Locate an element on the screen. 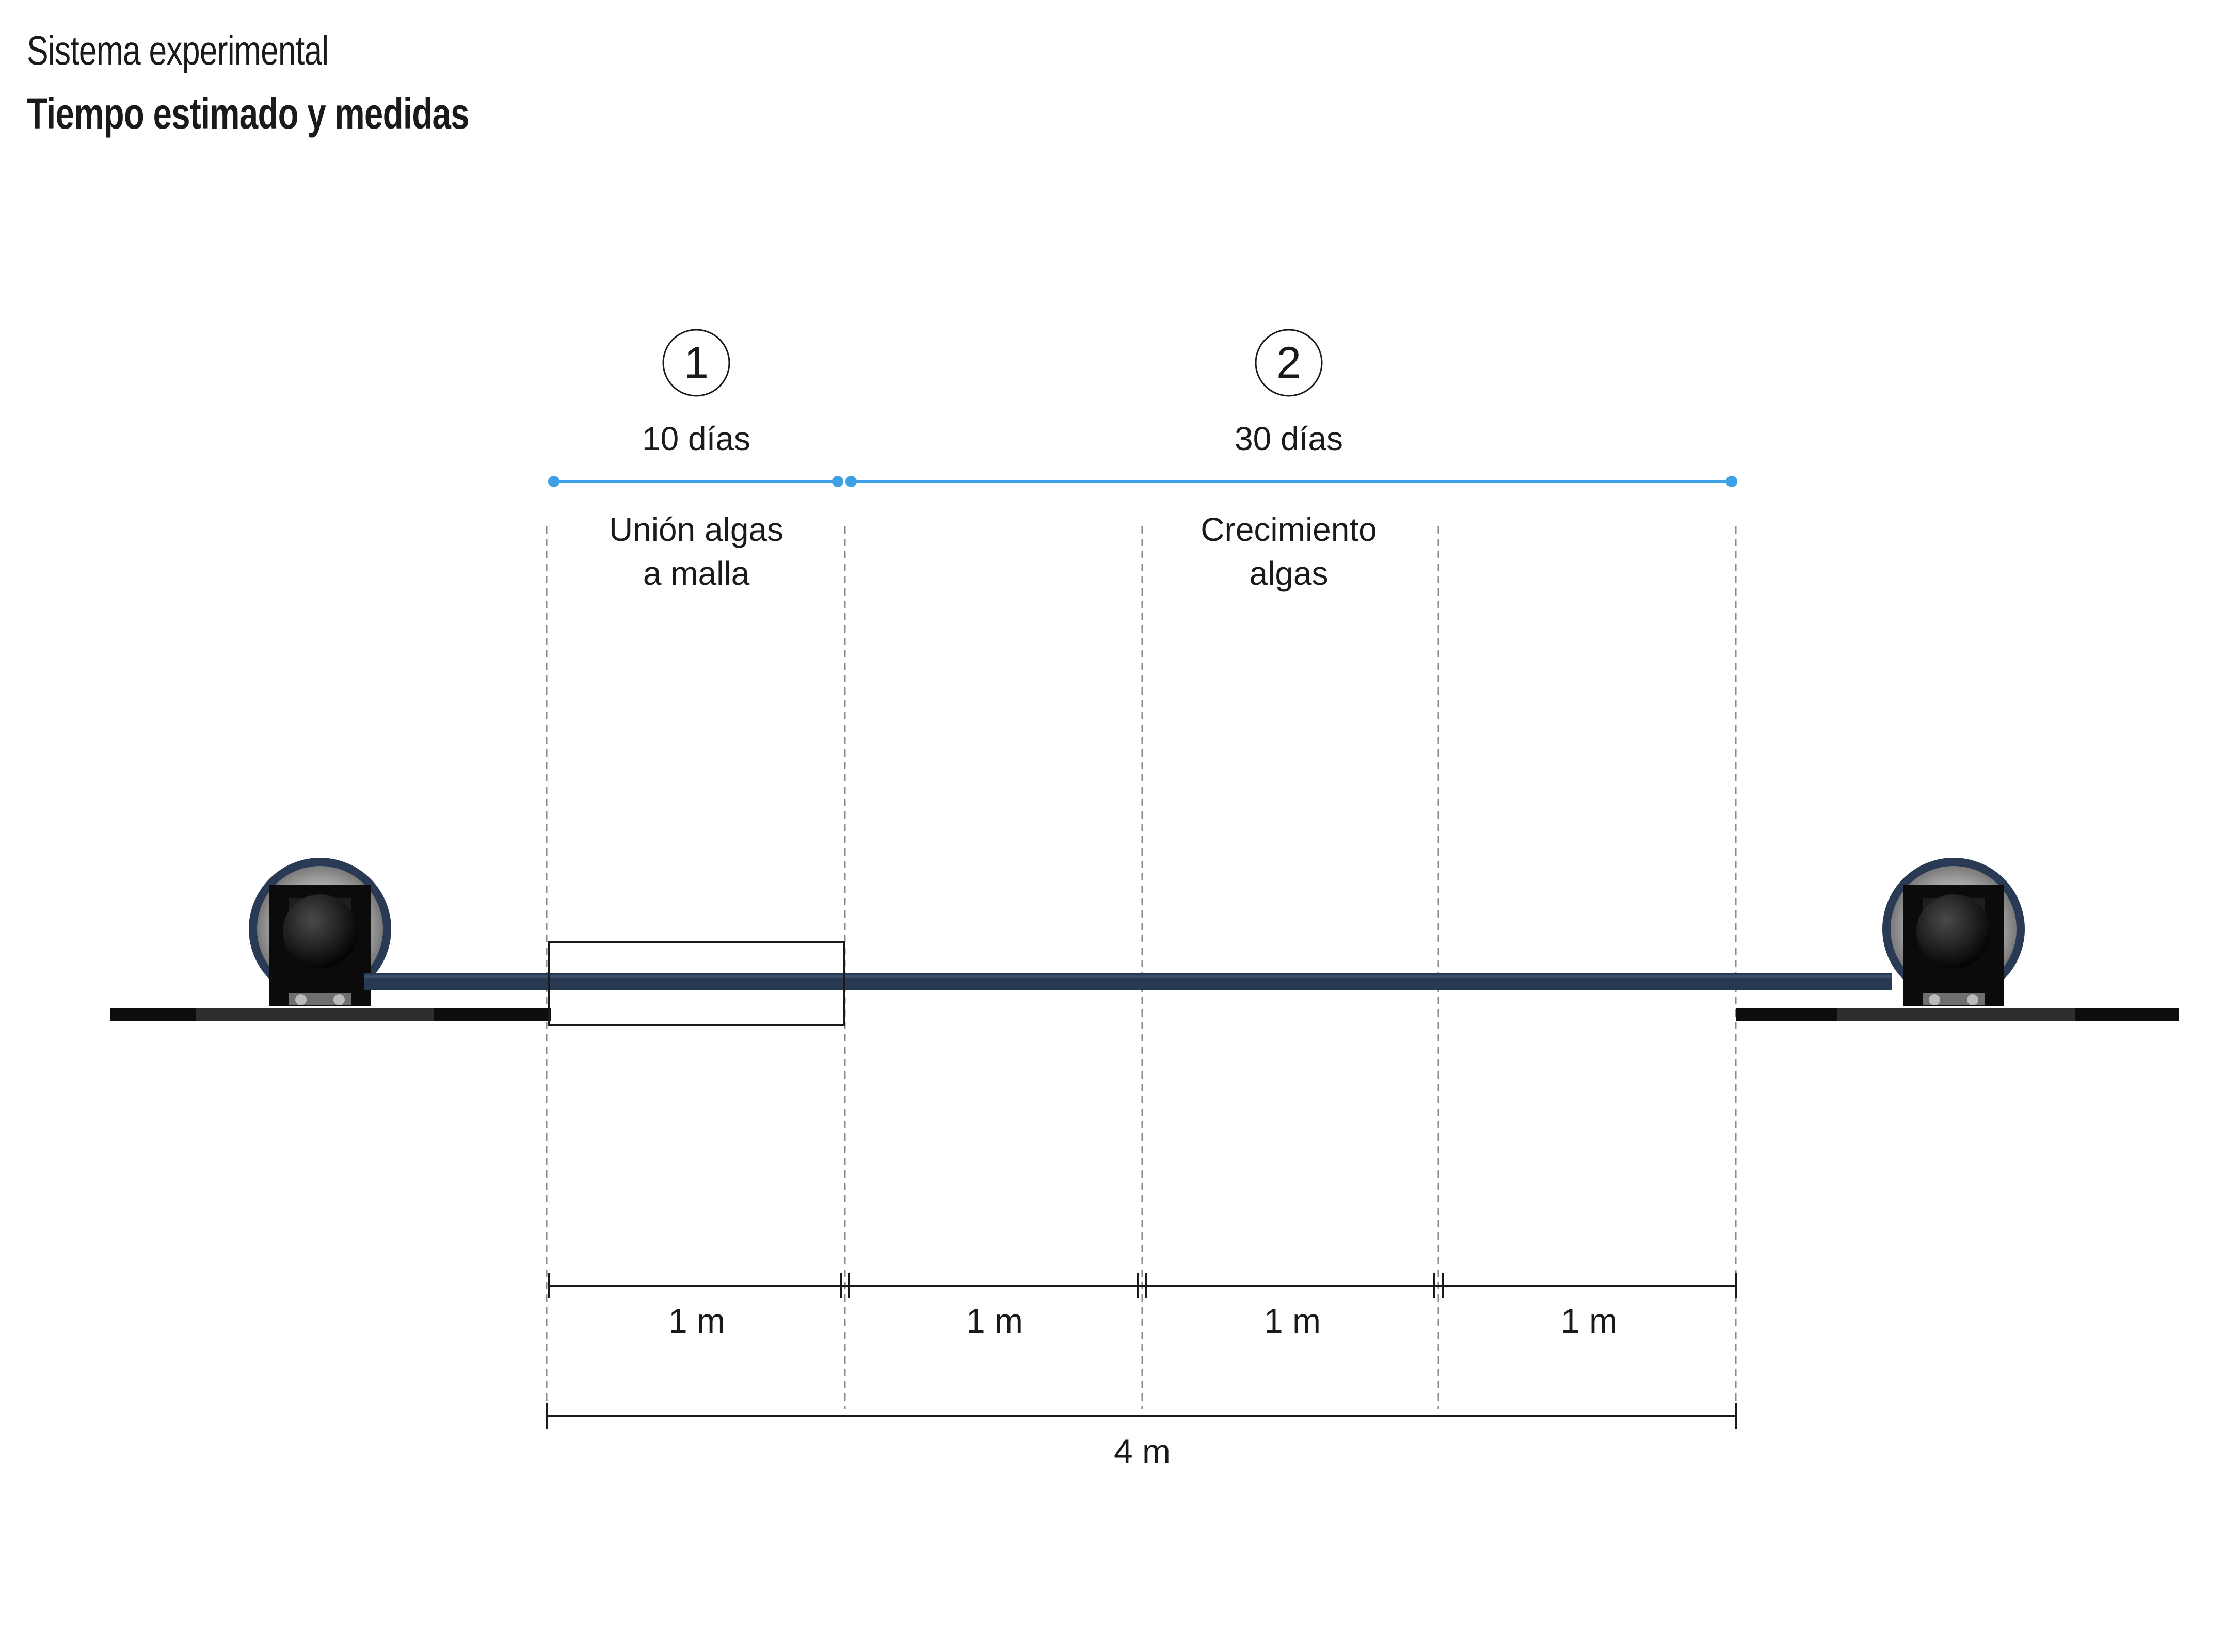 This screenshot has width=2224, height=1652. stage-2-marker: 2 is located at coordinates (1289, 363).